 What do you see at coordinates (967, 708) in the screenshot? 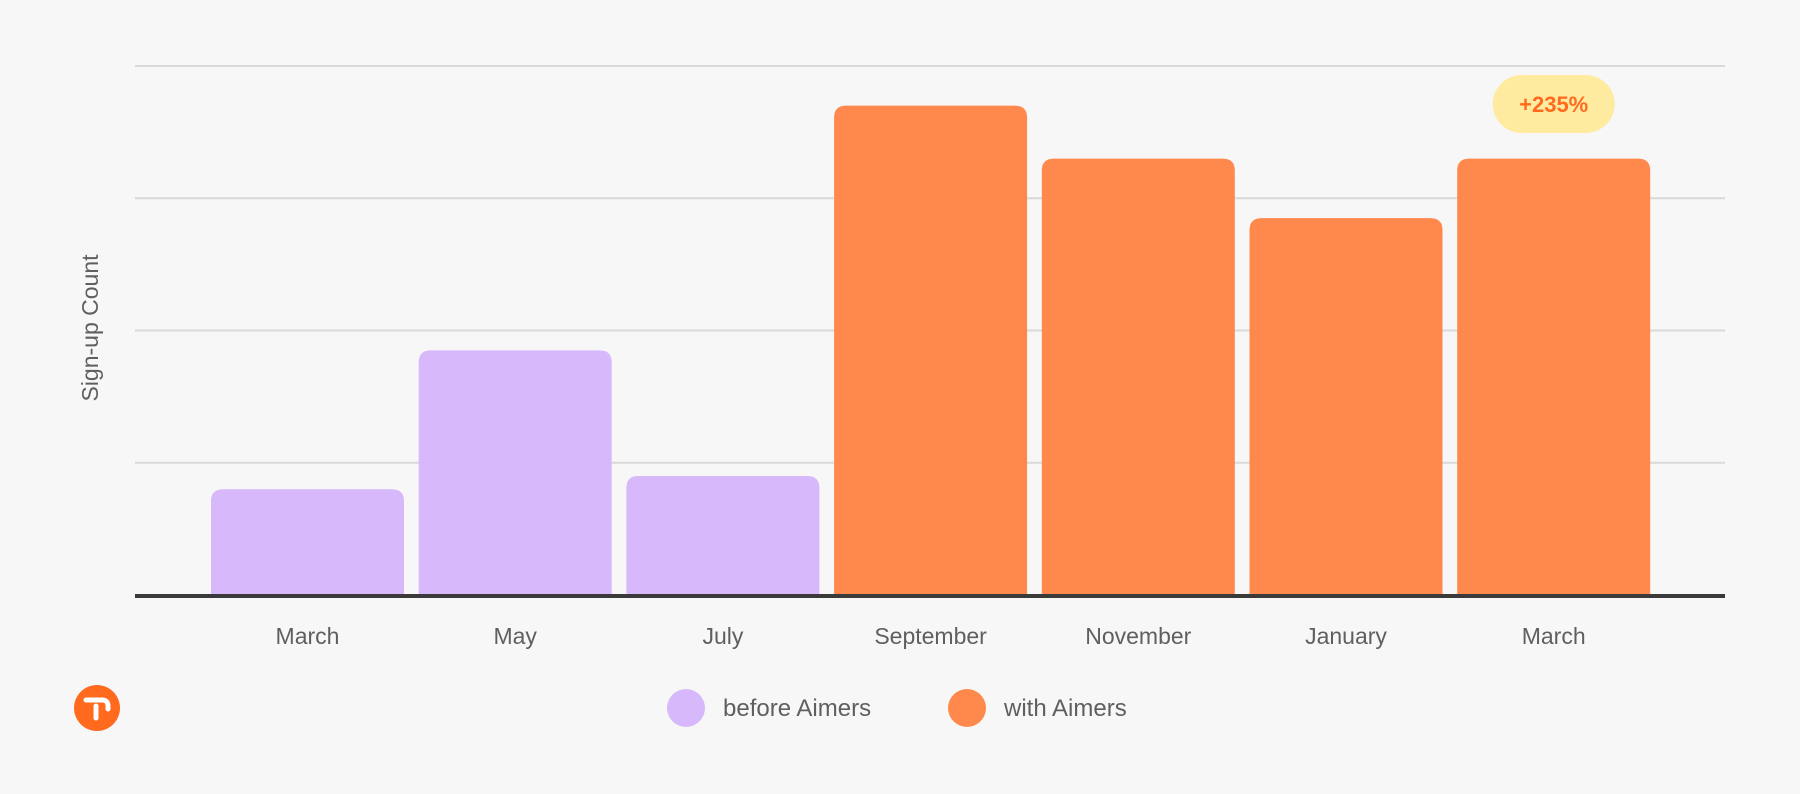
I see `legend-swatch-with` at bounding box center [967, 708].